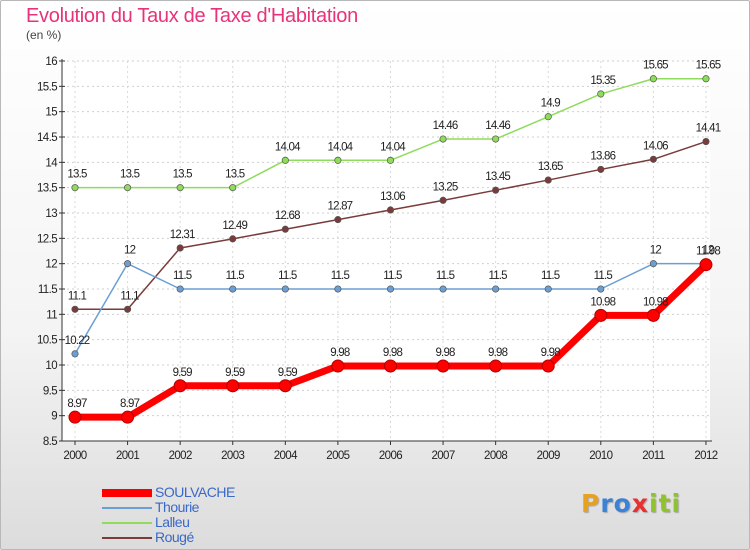 The image size is (750, 550). I want to click on x-tick-label: 2011, so click(653, 456).